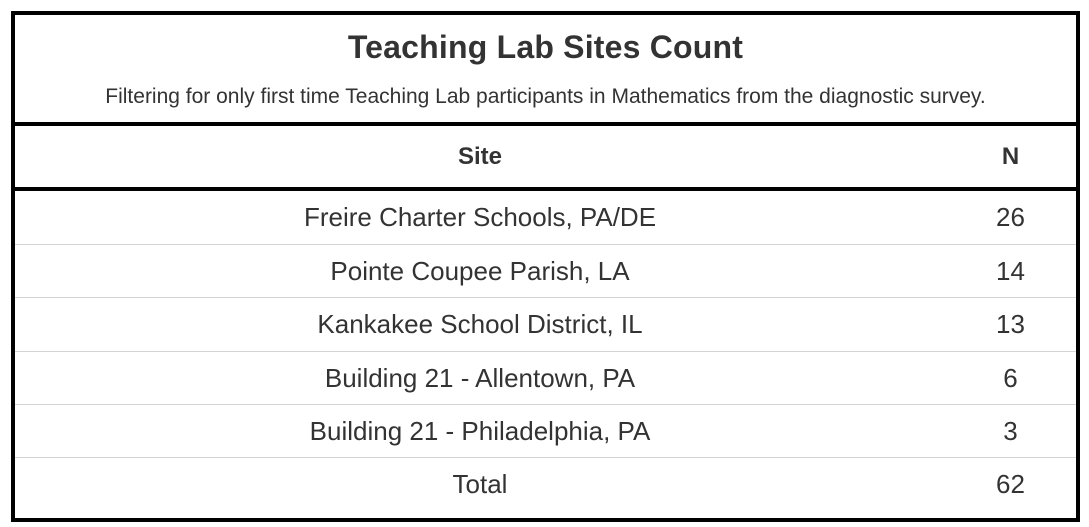 The width and height of the screenshot is (1089, 527). I want to click on count-cell: 26, so click(1010, 217).